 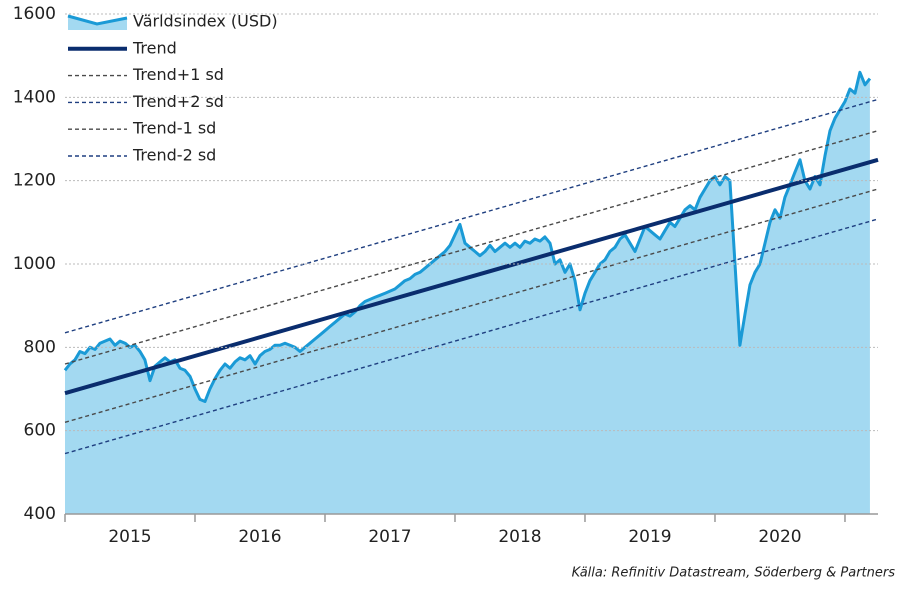 I want to click on x-tick-label: 2016, so click(x=259, y=537).